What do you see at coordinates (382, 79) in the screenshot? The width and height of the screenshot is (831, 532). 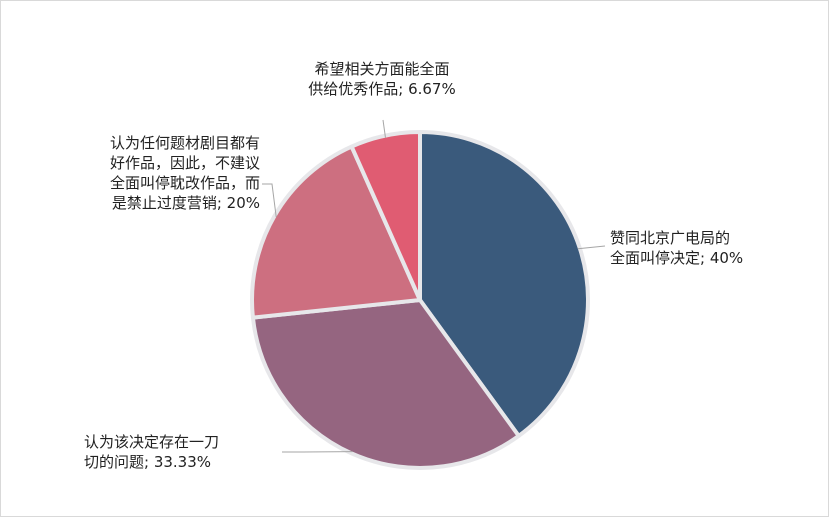 I see `slice-label-3: 希望相关方面能全面 供给优秀作品; 6.67%` at bounding box center [382, 79].